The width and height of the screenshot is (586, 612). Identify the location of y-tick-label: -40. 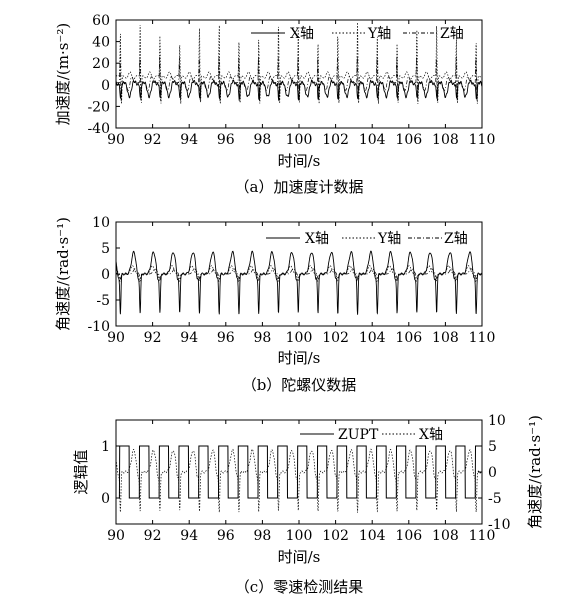
(98, 129).